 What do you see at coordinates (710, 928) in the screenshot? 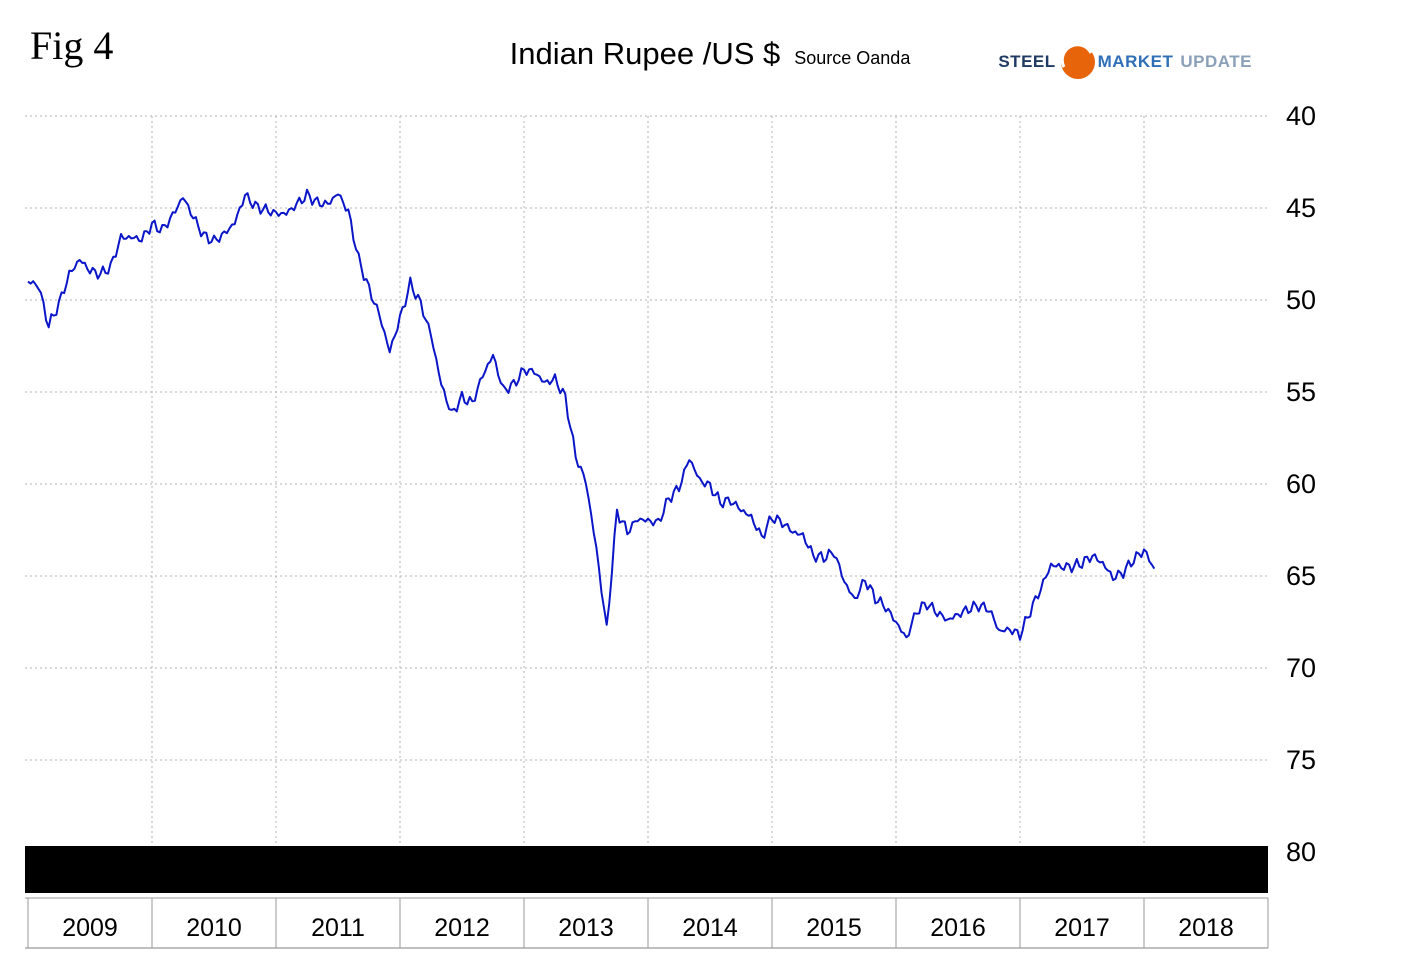
I see `x-tick-label: 2014` at bounding box center [710, 928].